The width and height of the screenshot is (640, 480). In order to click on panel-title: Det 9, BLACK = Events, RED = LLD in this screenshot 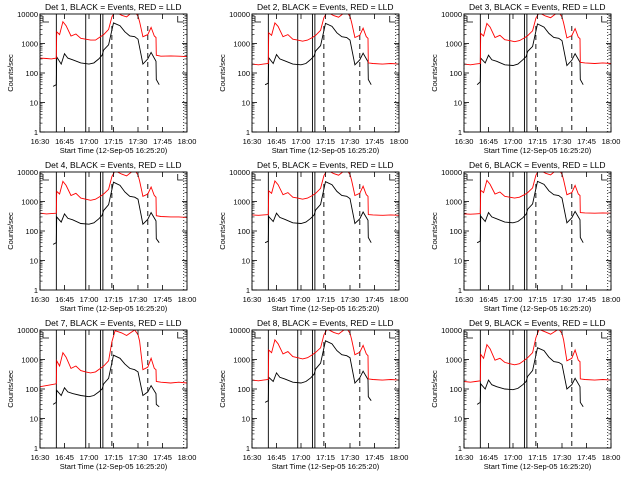, I will do `click(537, 323)`.